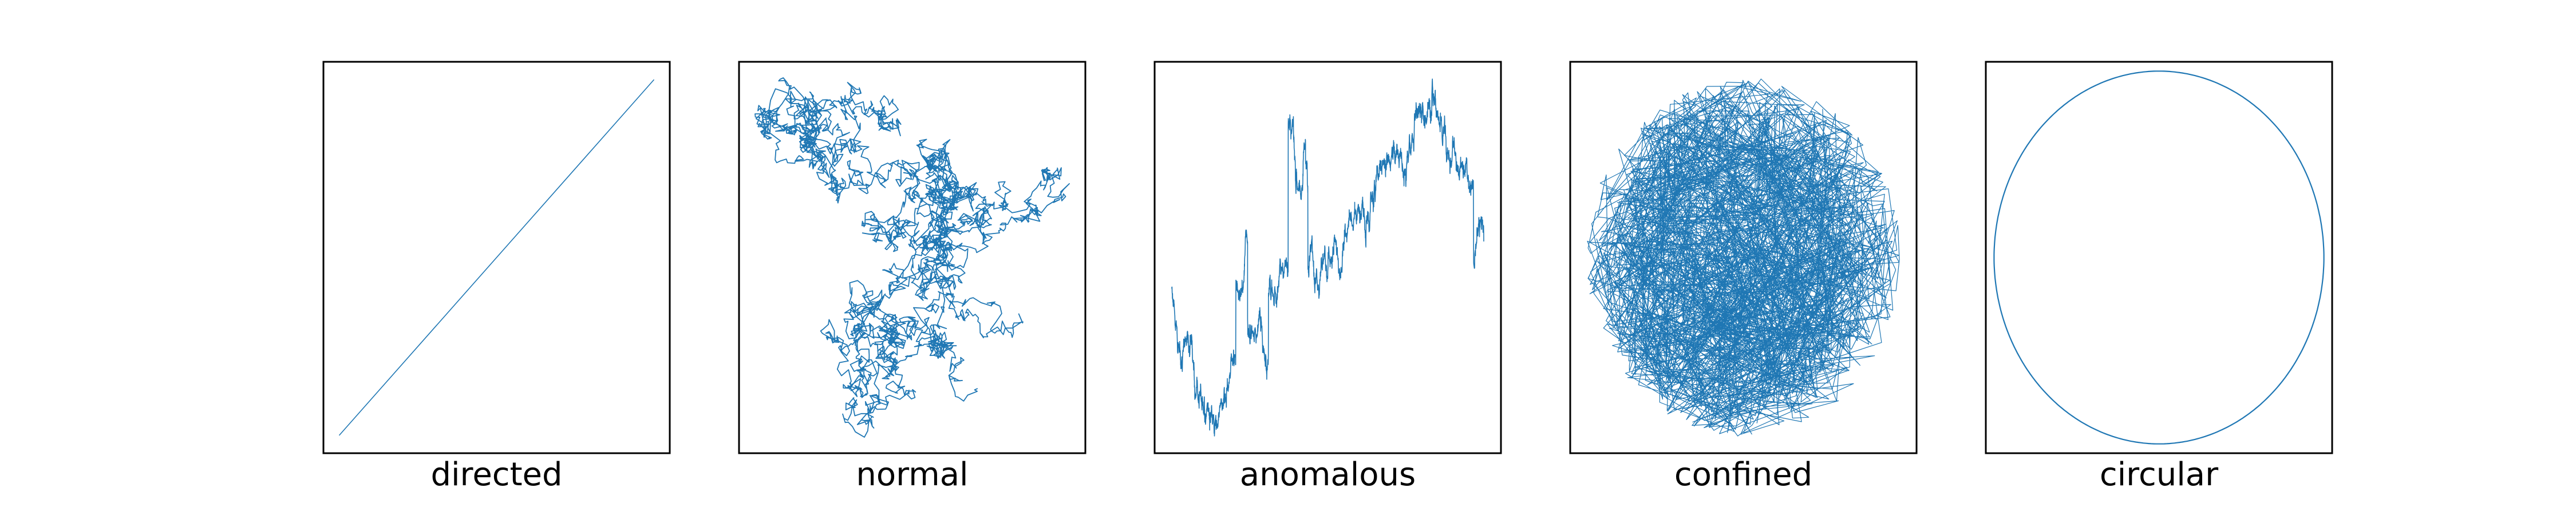  What do you see at coordinates (1328, 474) in the screenshot?
I see `panel-label: anomalous` at bounding box center [1328, 474].